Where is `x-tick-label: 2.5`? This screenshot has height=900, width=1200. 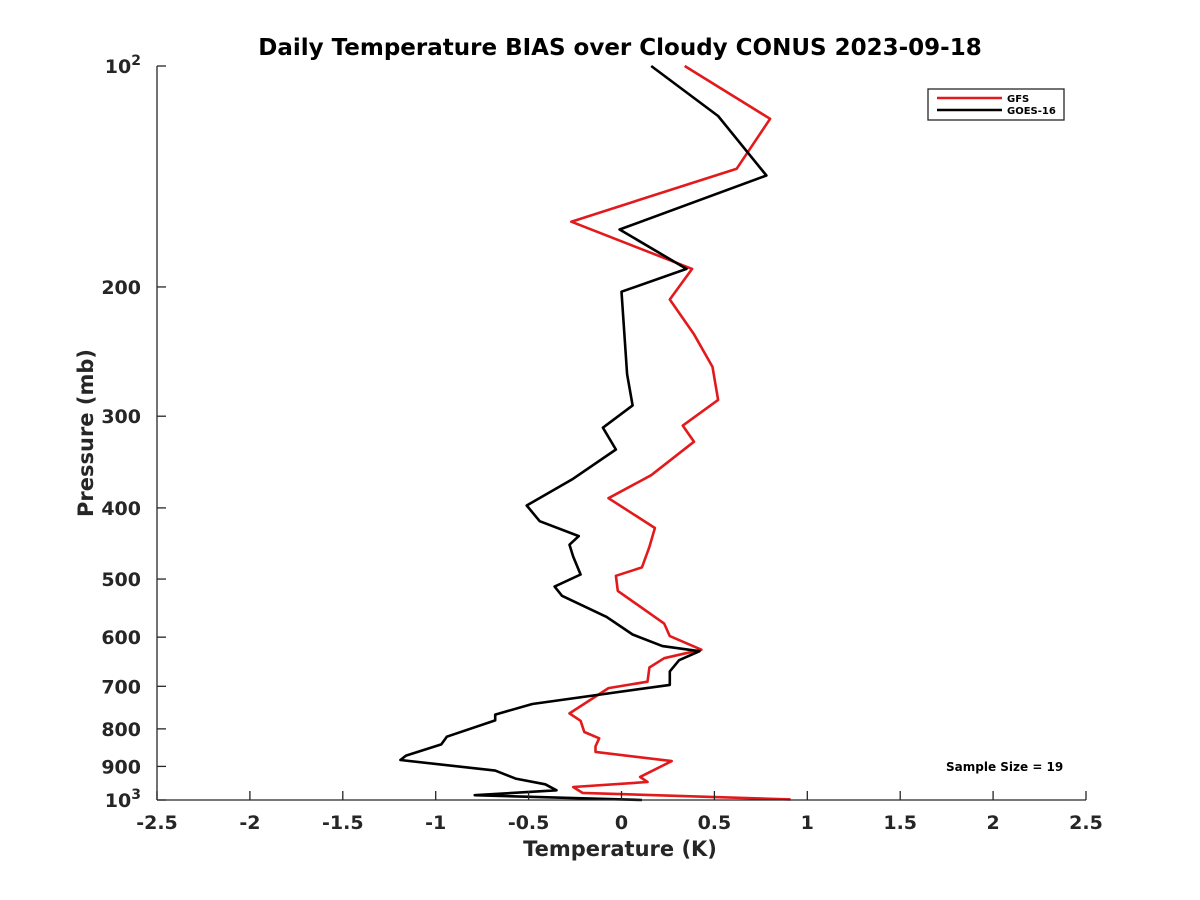 x-tick-label: 2.5 is located at coordinates (1086, 823).